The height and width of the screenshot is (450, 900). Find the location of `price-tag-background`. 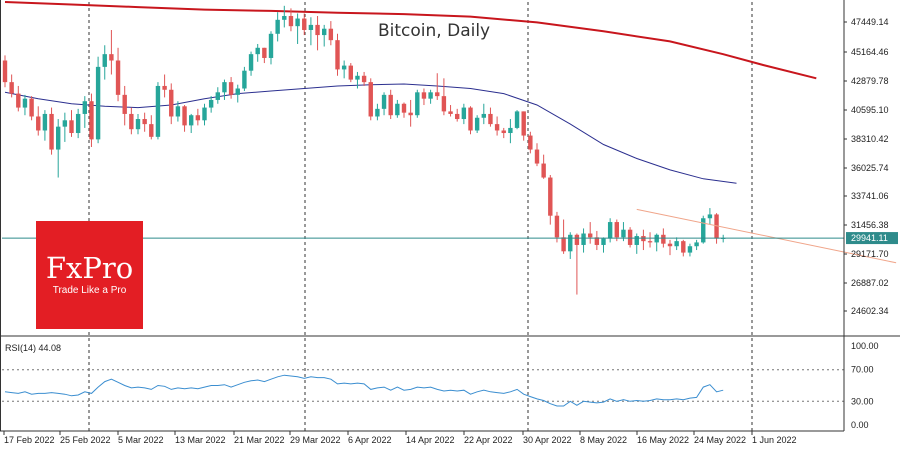

price-tag-background is located at coordinates (872, 238).